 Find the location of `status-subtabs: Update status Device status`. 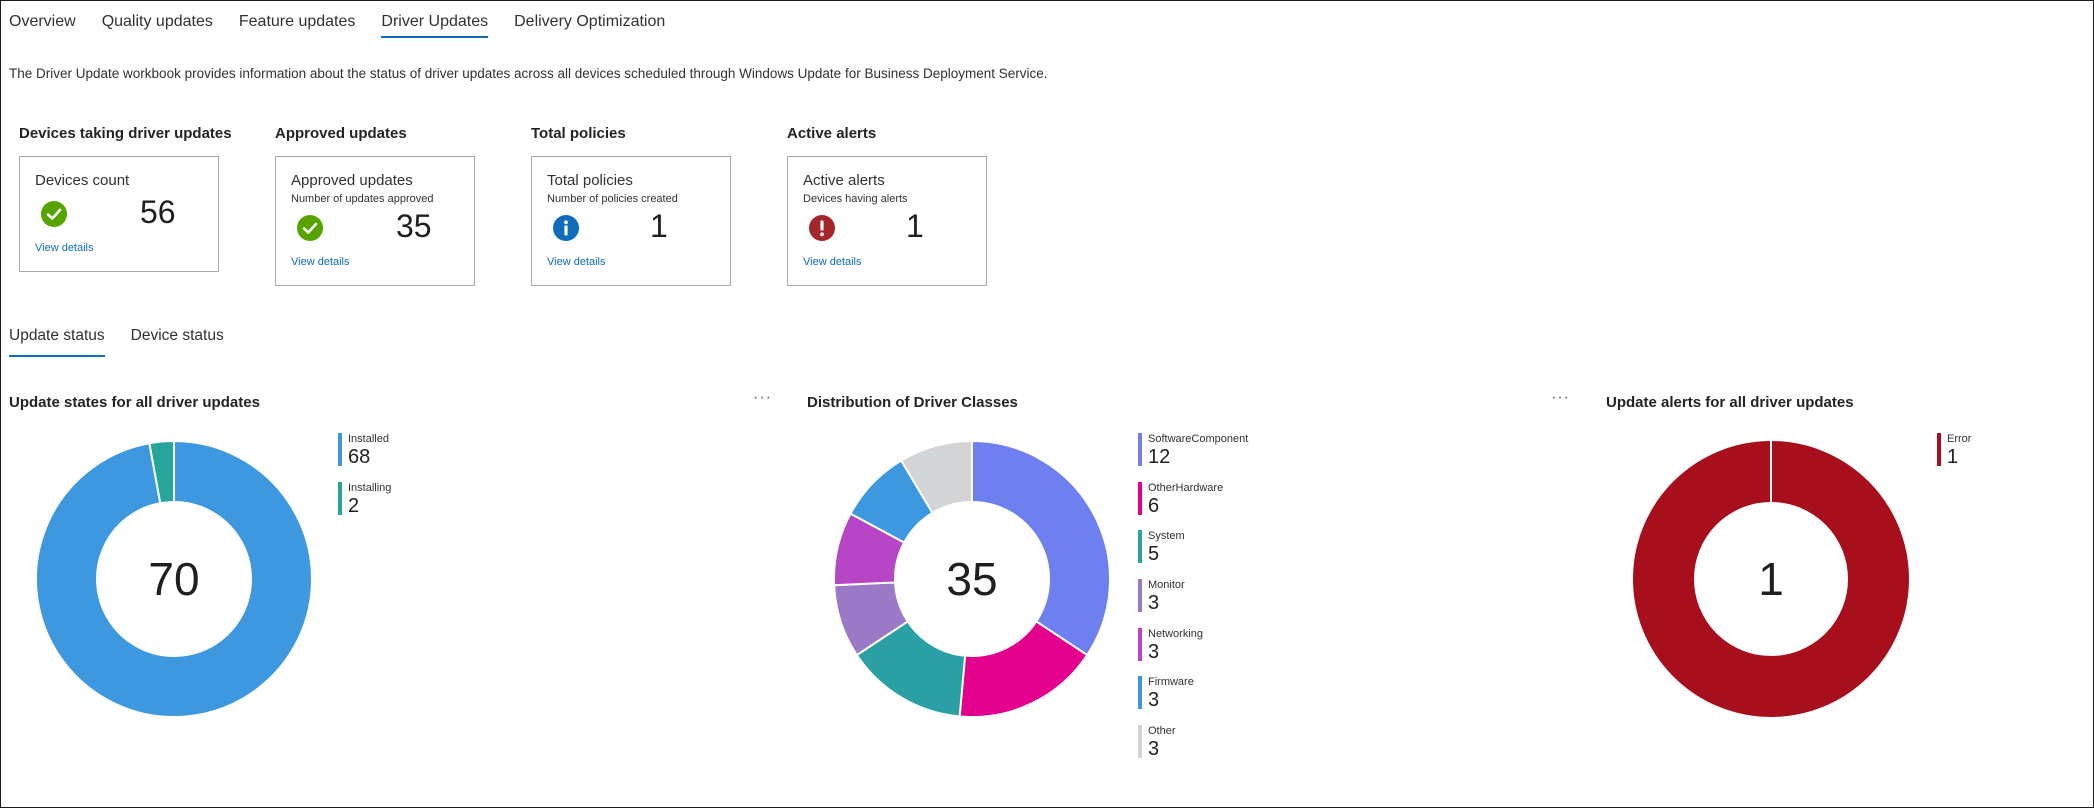

status-subtabs: Update status Device status is located at coordinates (129, 342).